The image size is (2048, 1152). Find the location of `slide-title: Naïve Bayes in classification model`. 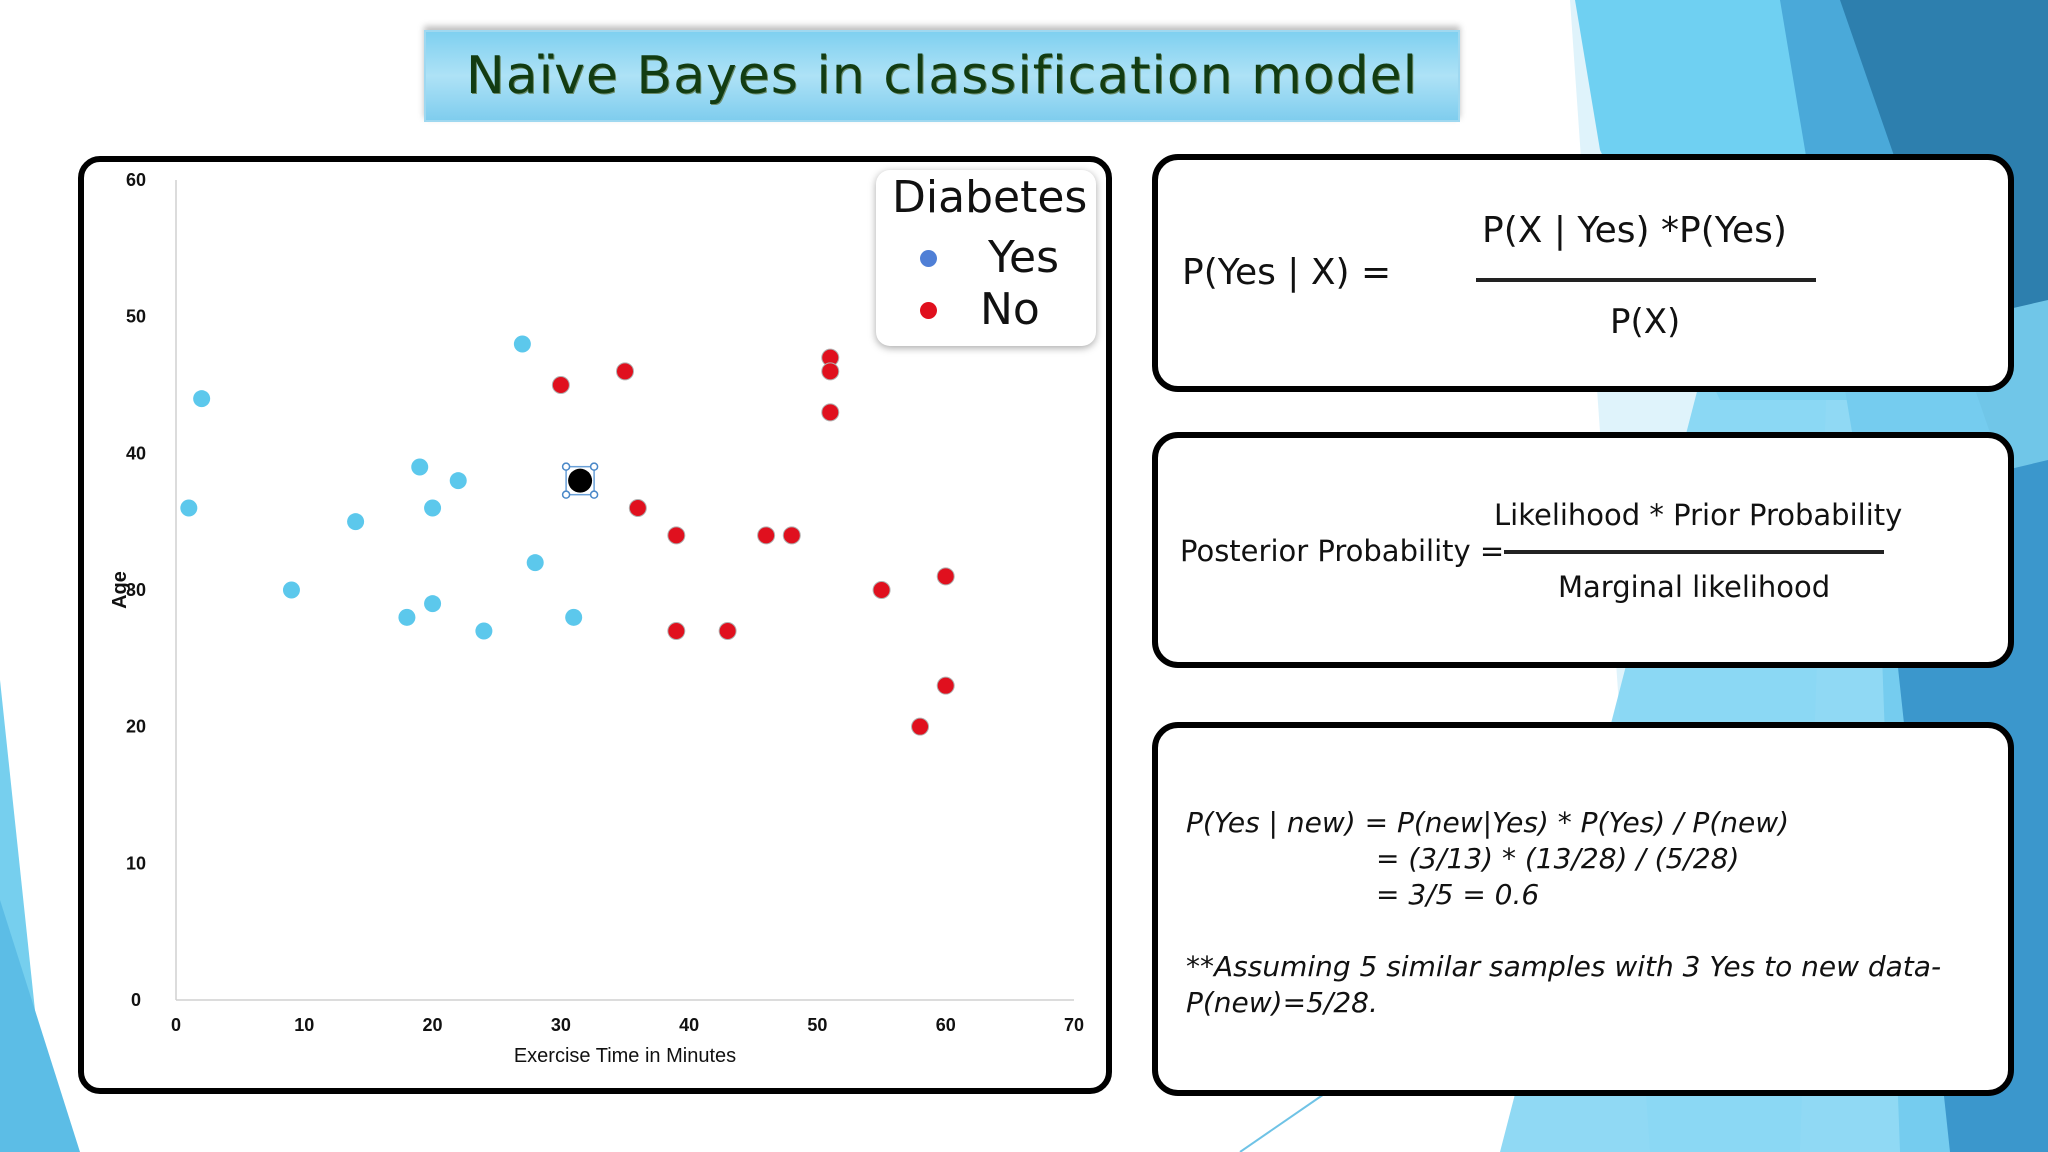

slide-title: Naïve Bayes in classification model is located at coordinates (942, 76).